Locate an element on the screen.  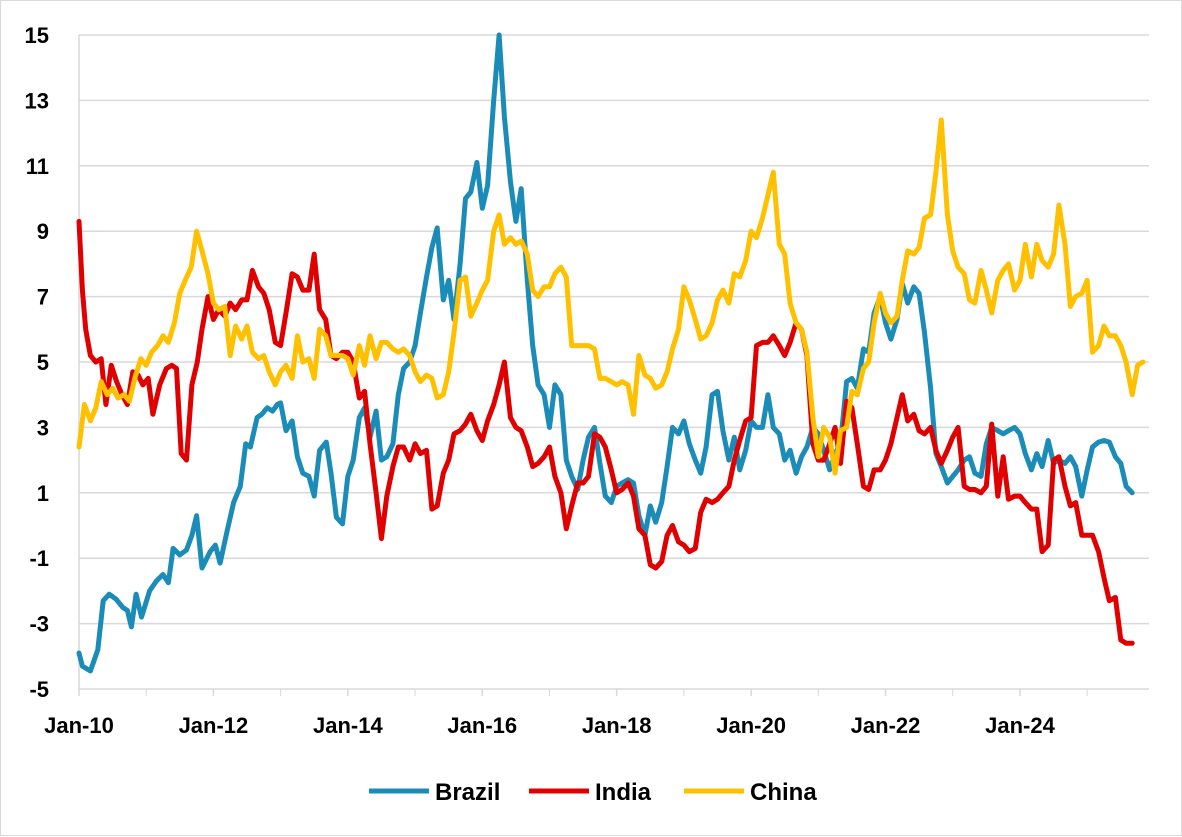
y-tick-label: 3 is located at coordinates (43, 427).